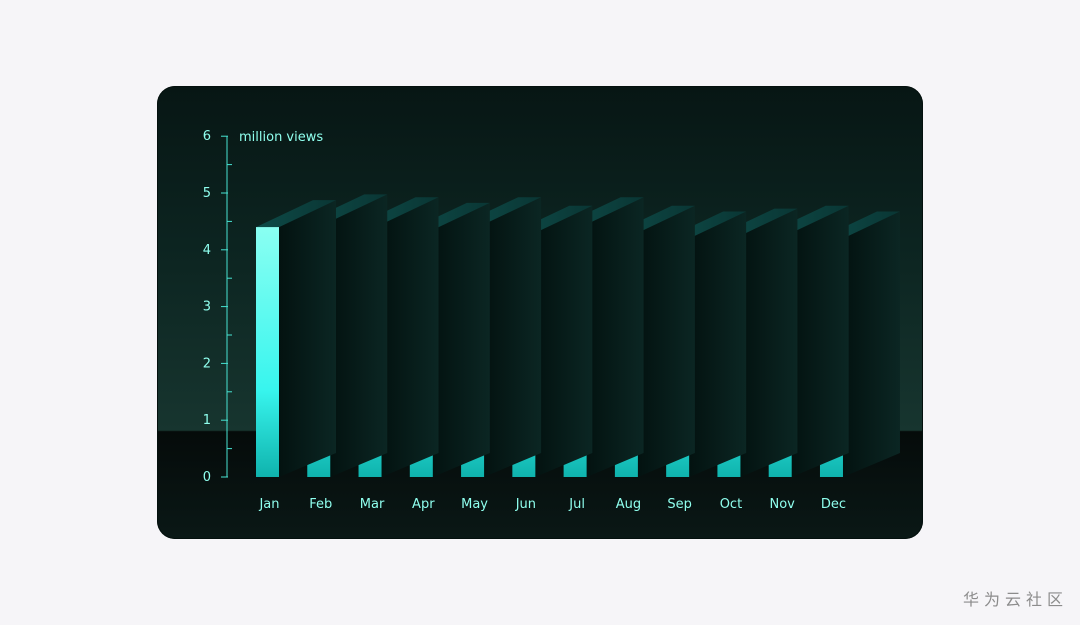  What do you see at coordinates (207, 477) in the screenshot?
I see `y-tick-label-0: 0` at bounding box center [207, 477].